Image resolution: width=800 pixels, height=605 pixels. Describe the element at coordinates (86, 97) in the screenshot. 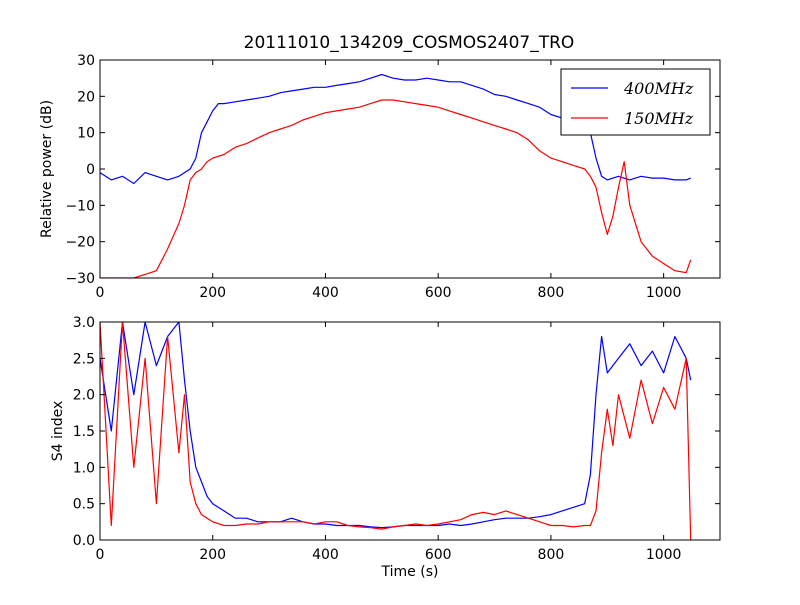

I see `power-y-tick-label: 20` at that location.